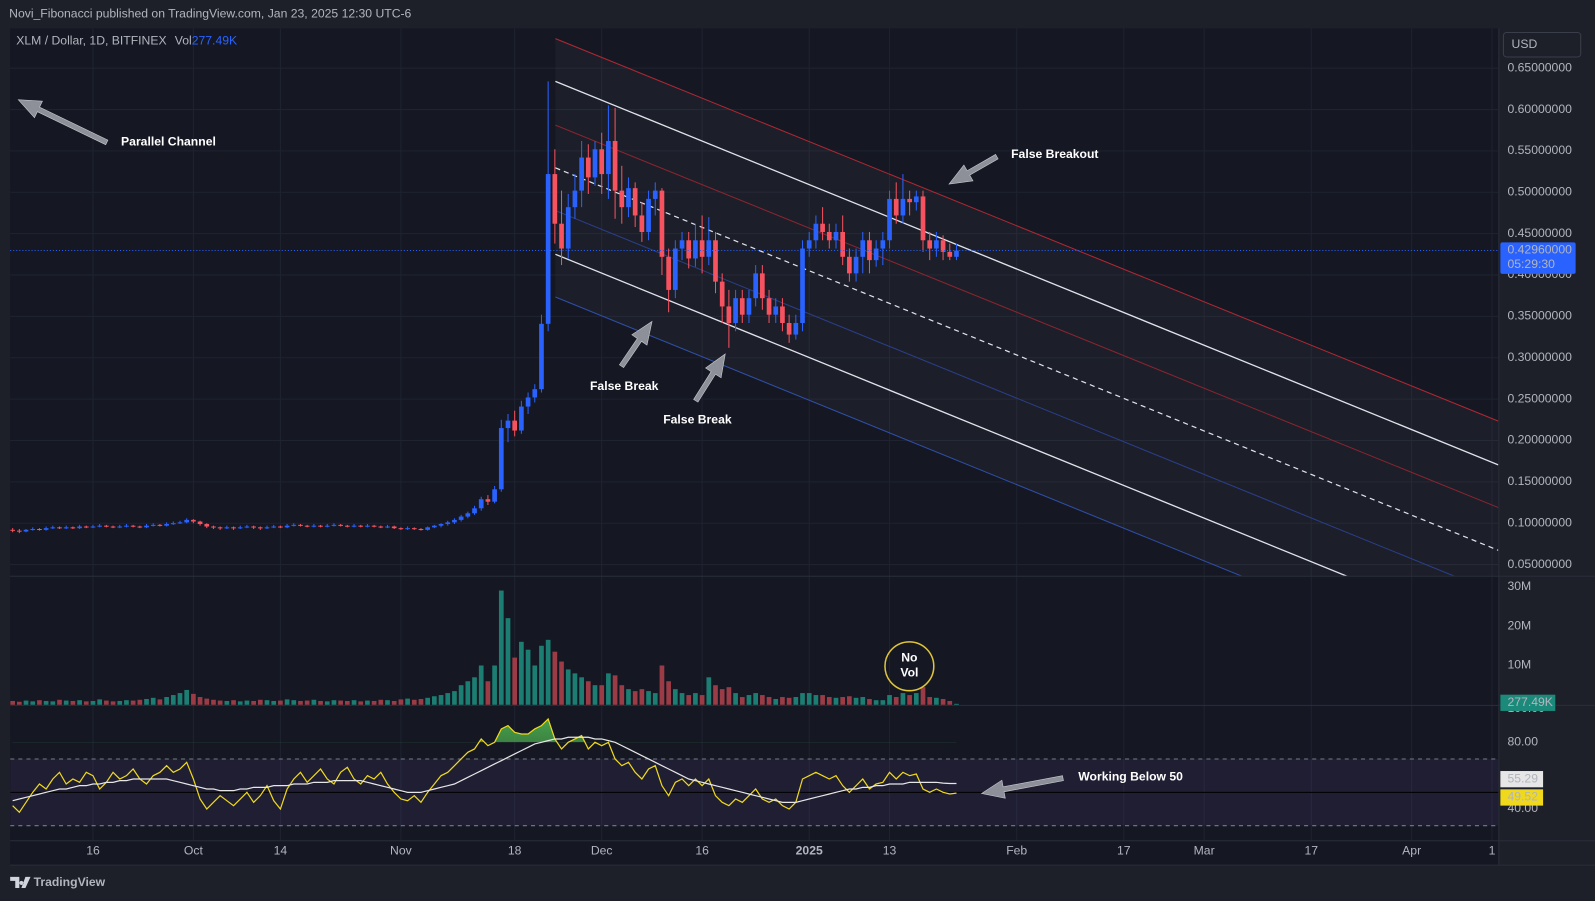 This screenshot has width=1595, height=901. I want to click on annotation: False Break, so click(624, 386).